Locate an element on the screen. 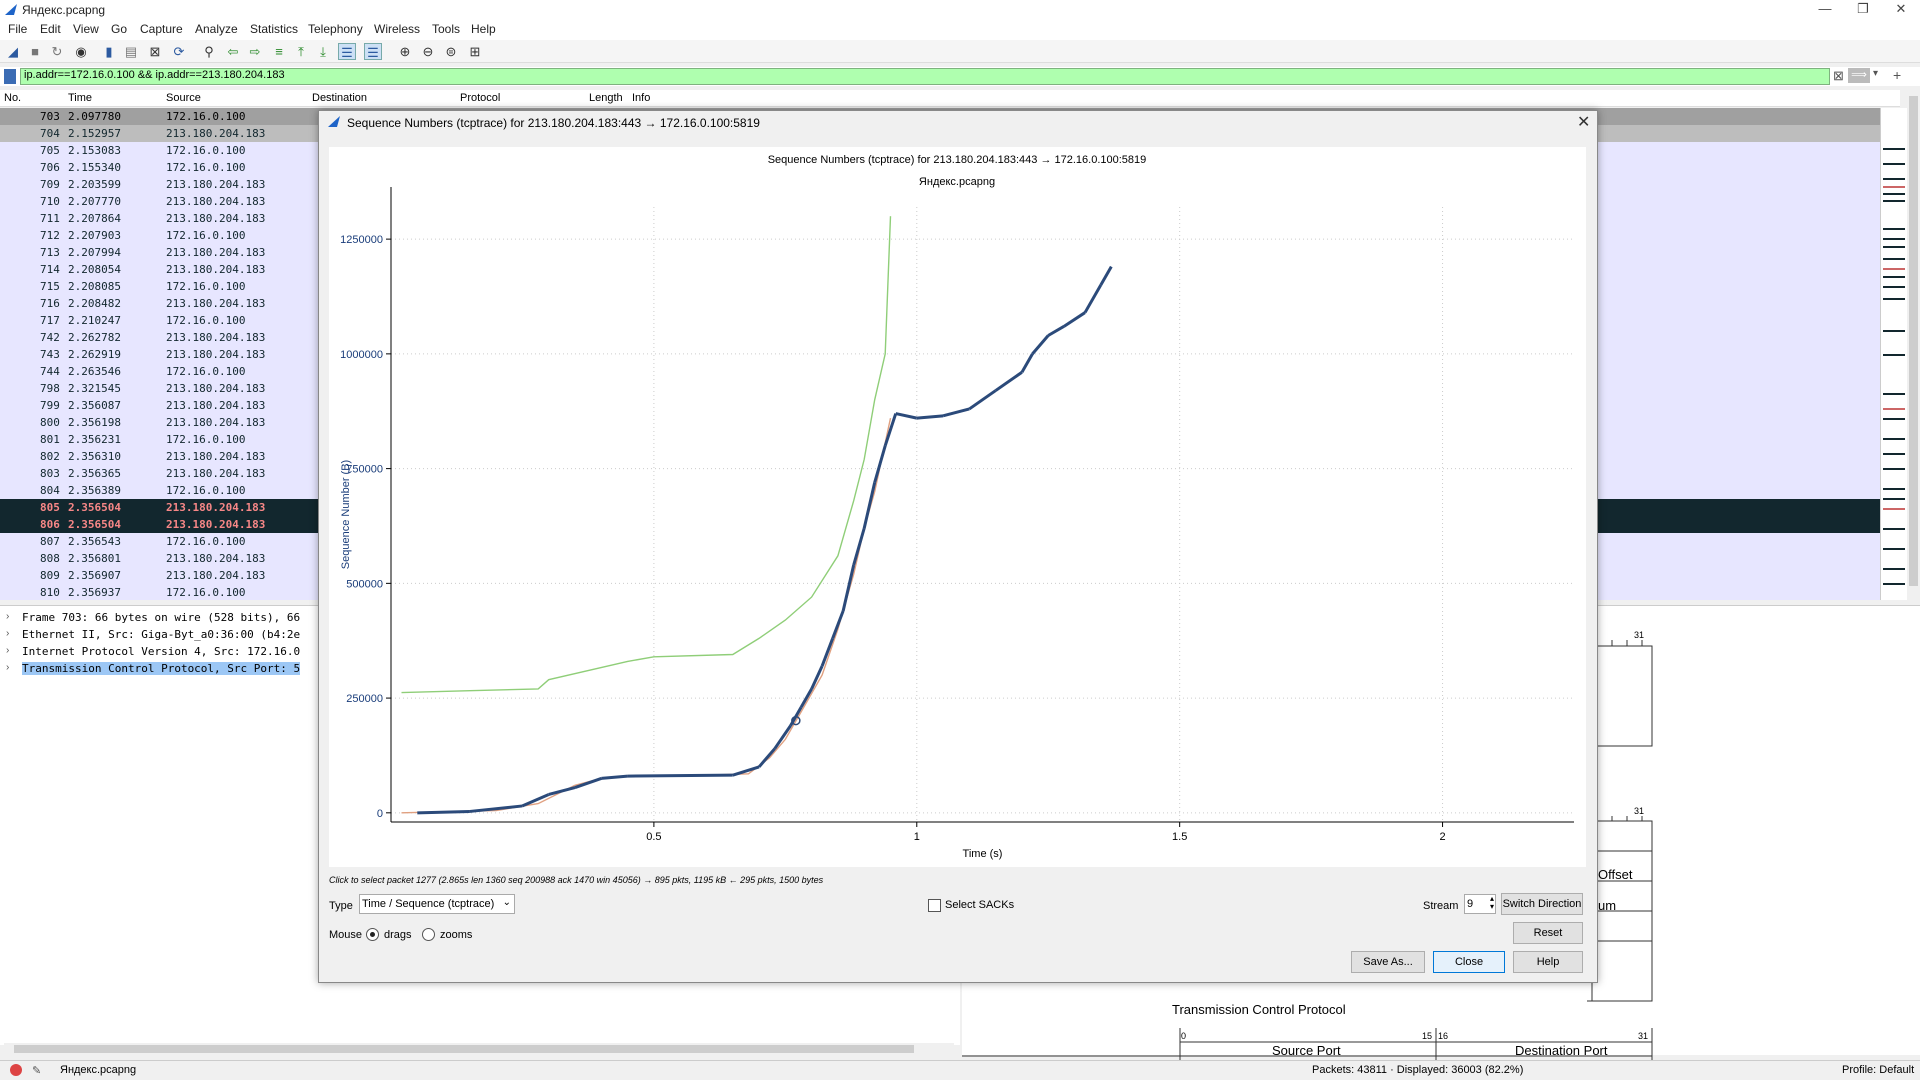  zoom-out-icon: ⊖ is located at coordinates (428, 51).